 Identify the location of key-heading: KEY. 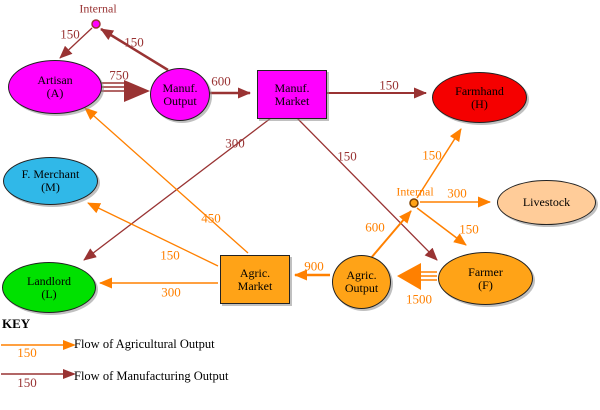
(16, 323).